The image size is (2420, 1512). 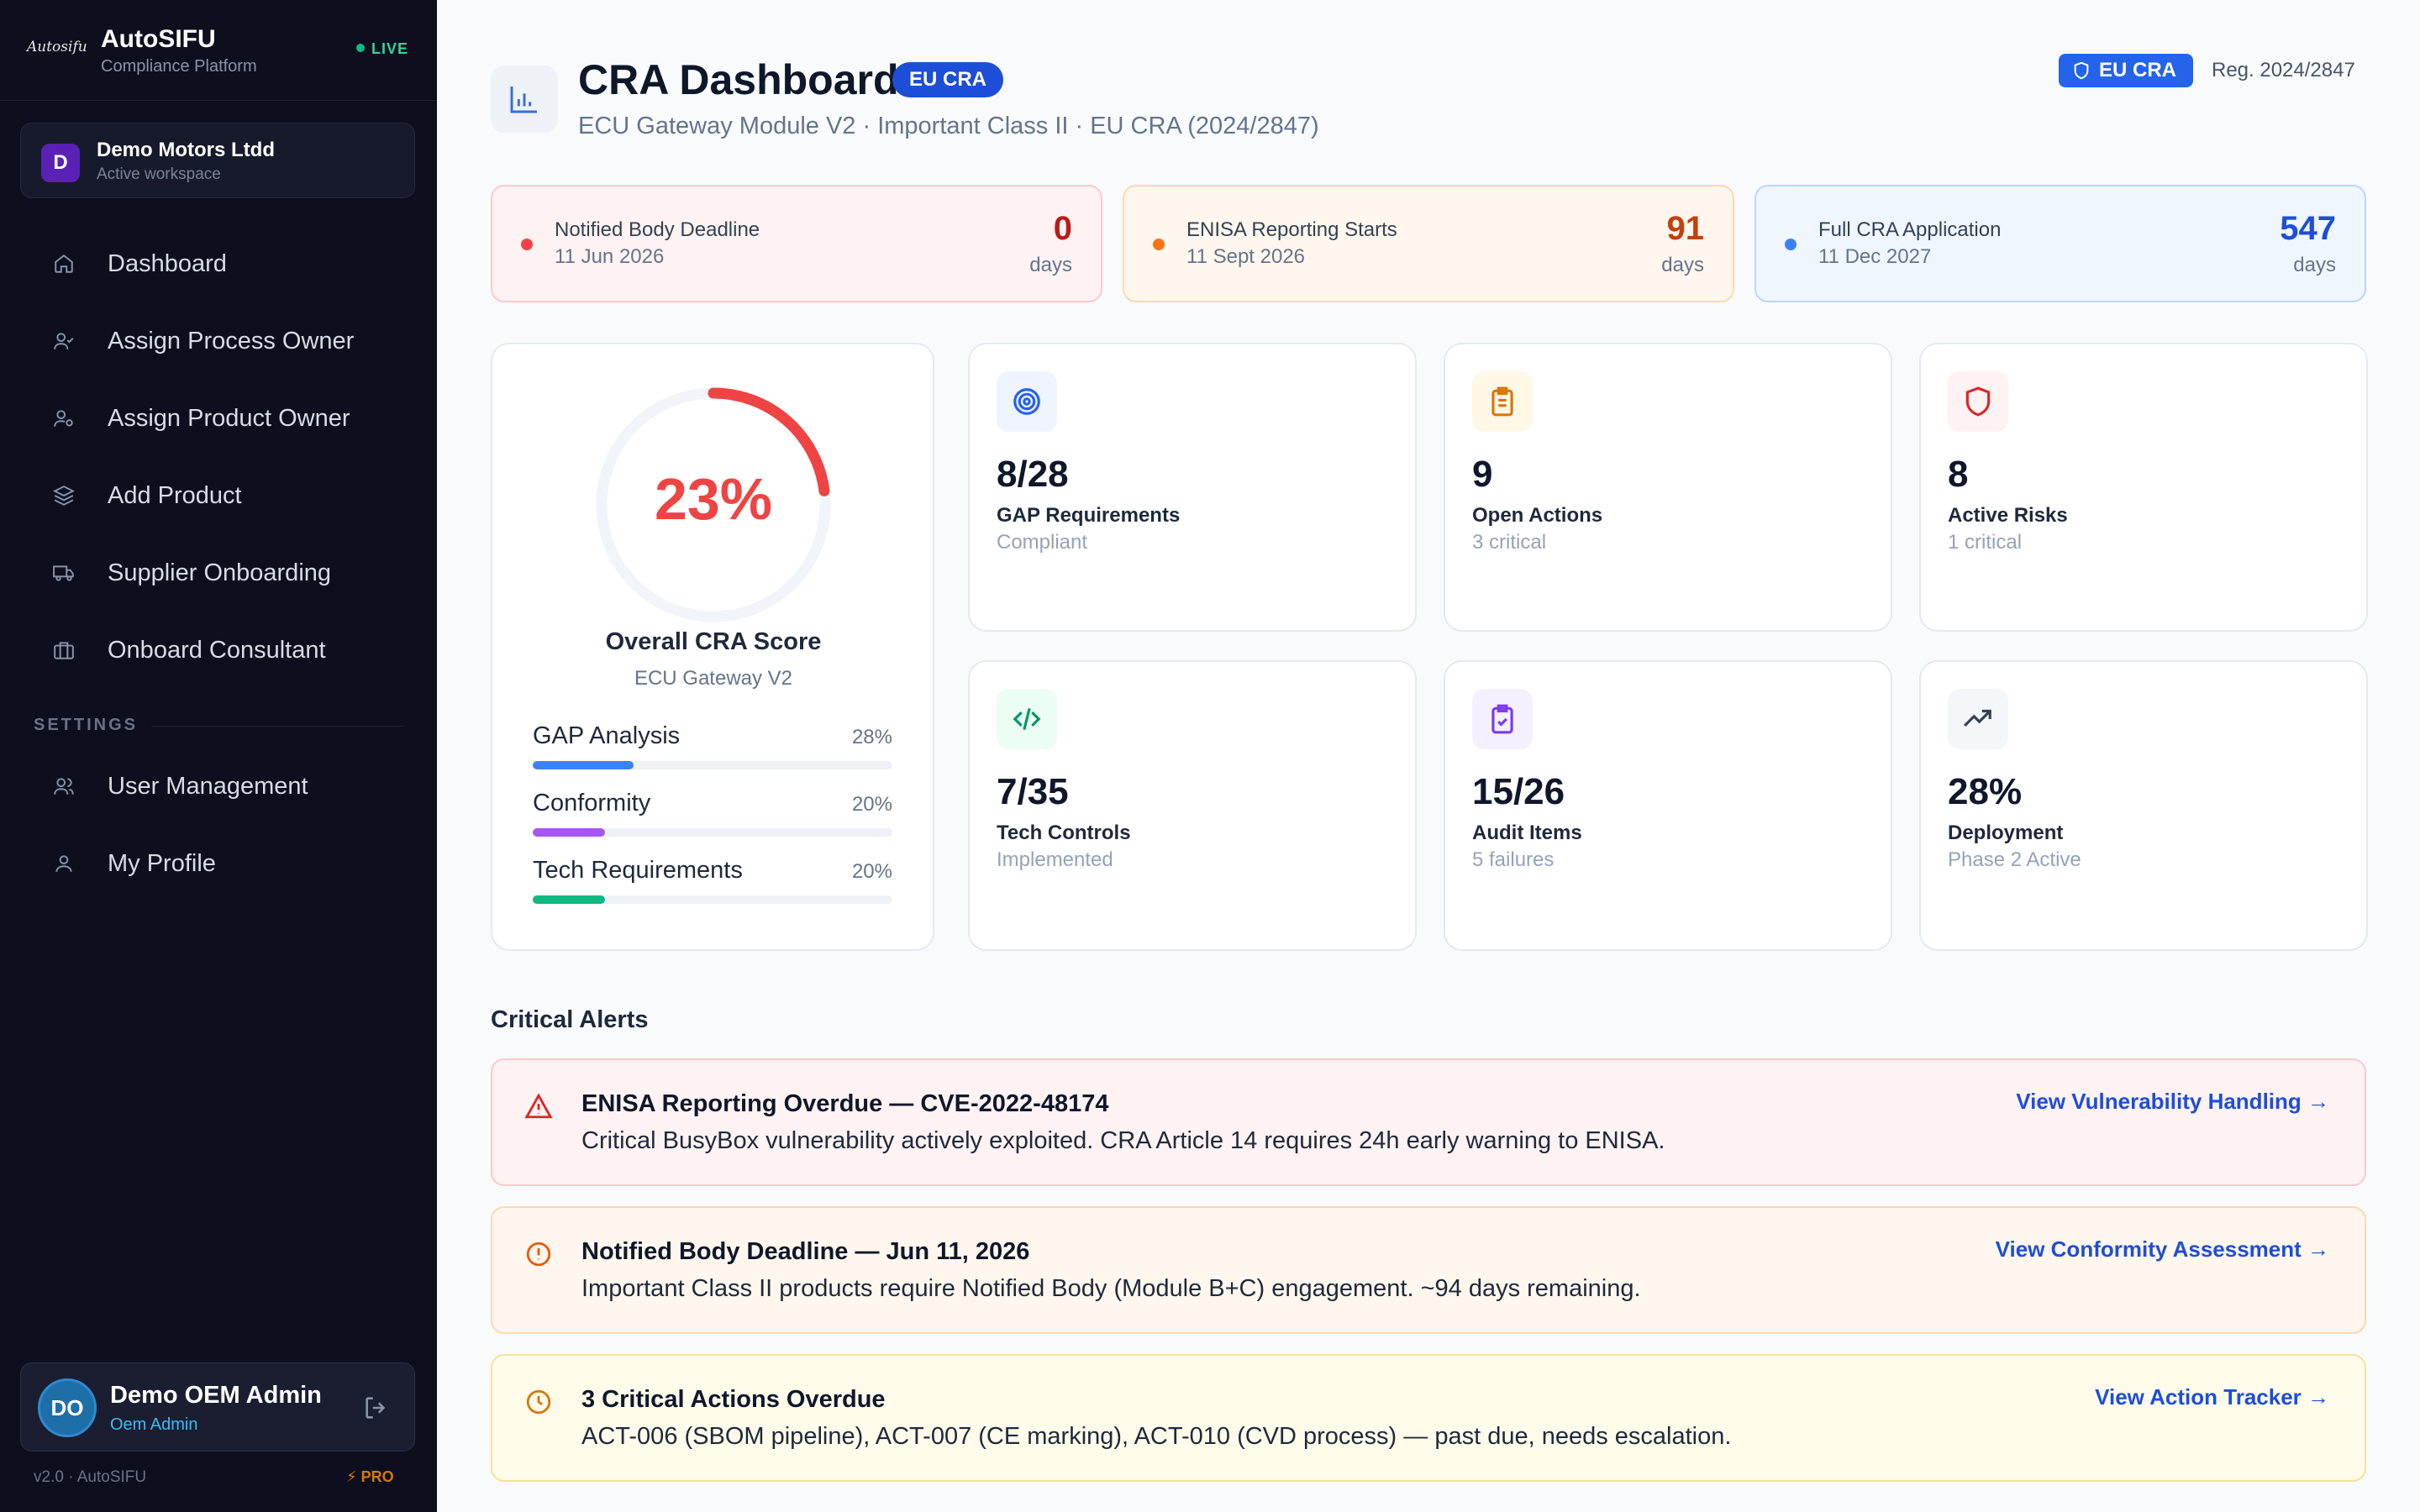 What do you see at coordinates (570, 1019) in the screenshot?
I see `critical-alerts-heading: Critical Alerts` at bounding box center [570, 1019].